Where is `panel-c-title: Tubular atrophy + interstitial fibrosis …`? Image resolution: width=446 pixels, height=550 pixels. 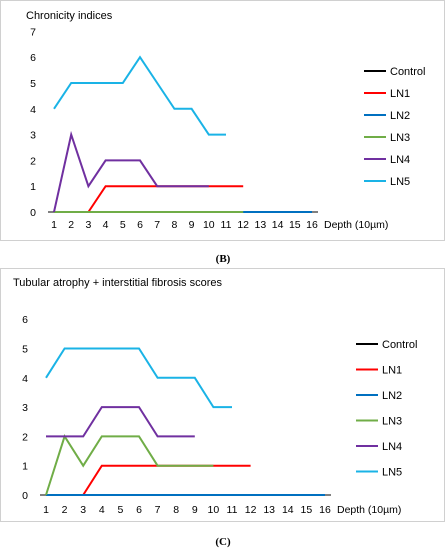 panel-c-title: Tubular atrophy + interstitial fibrosis … is located at coordinates (117, 283).